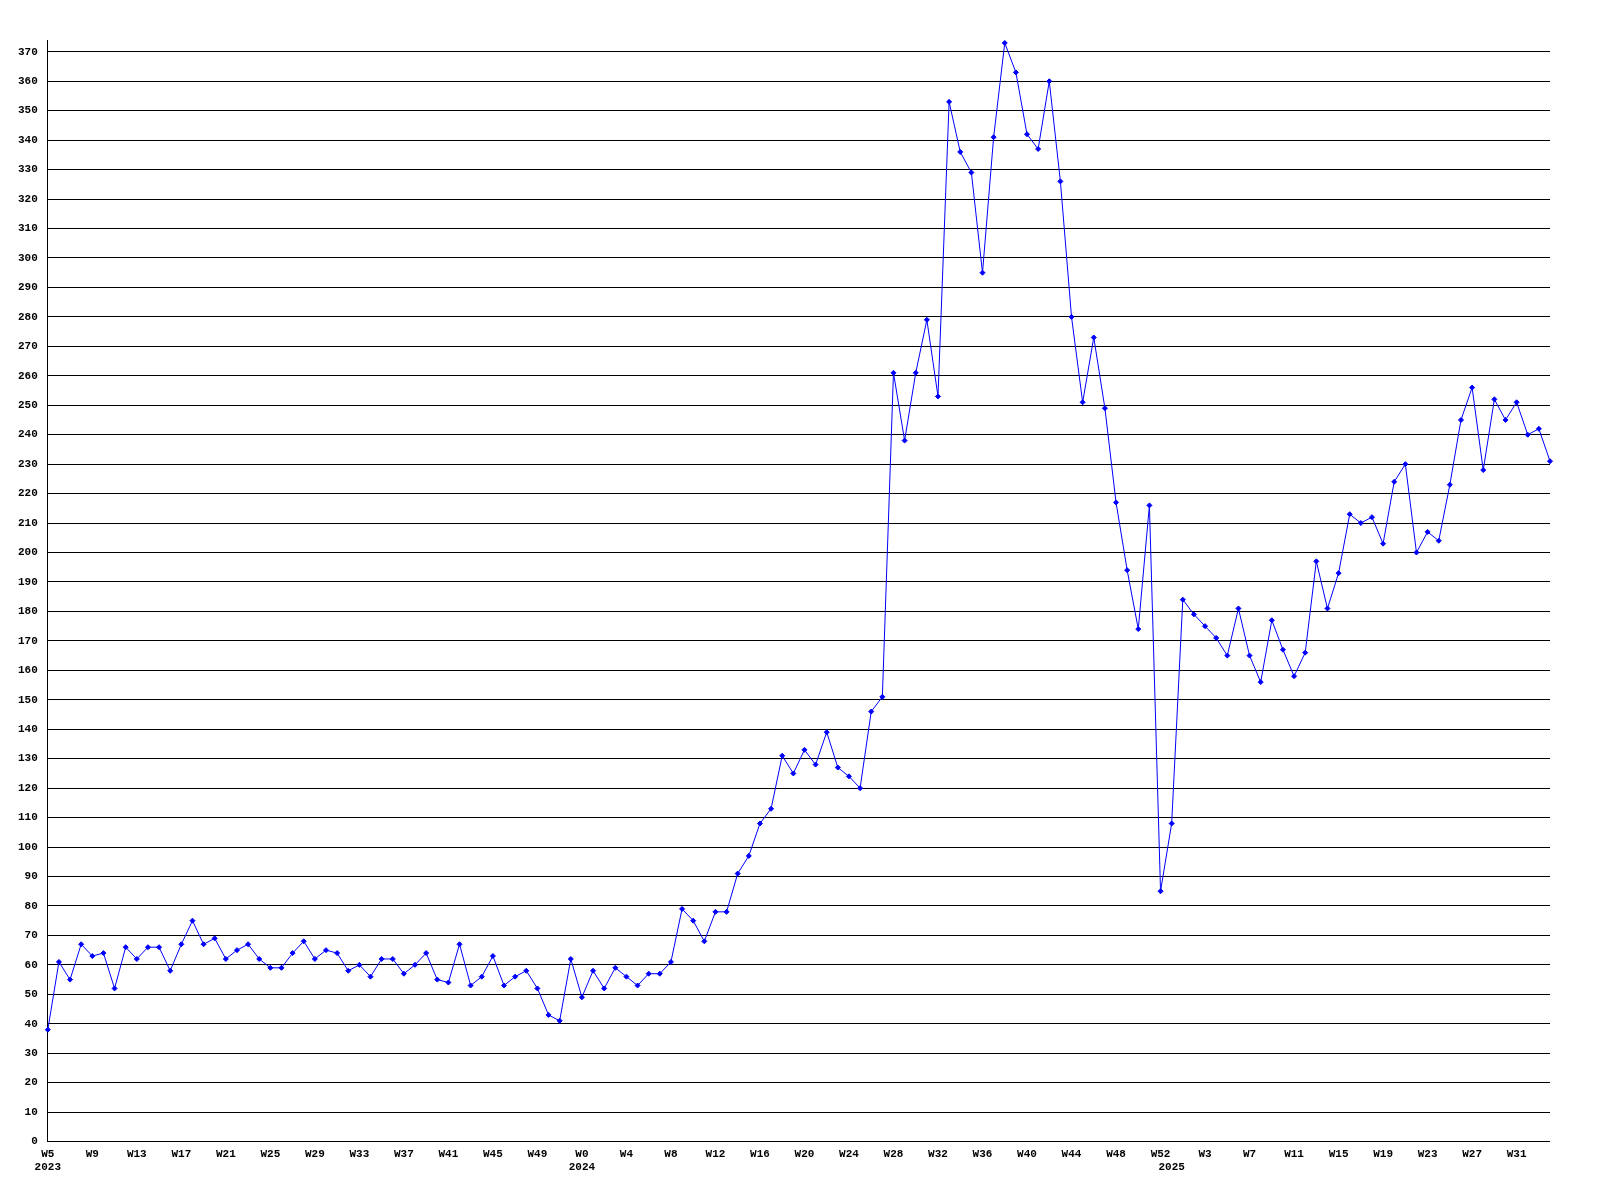 Image resolution: width=1600 pixels, height=1200 pixels. I want to click on y-tick-label: 20, so click(31, 1082).